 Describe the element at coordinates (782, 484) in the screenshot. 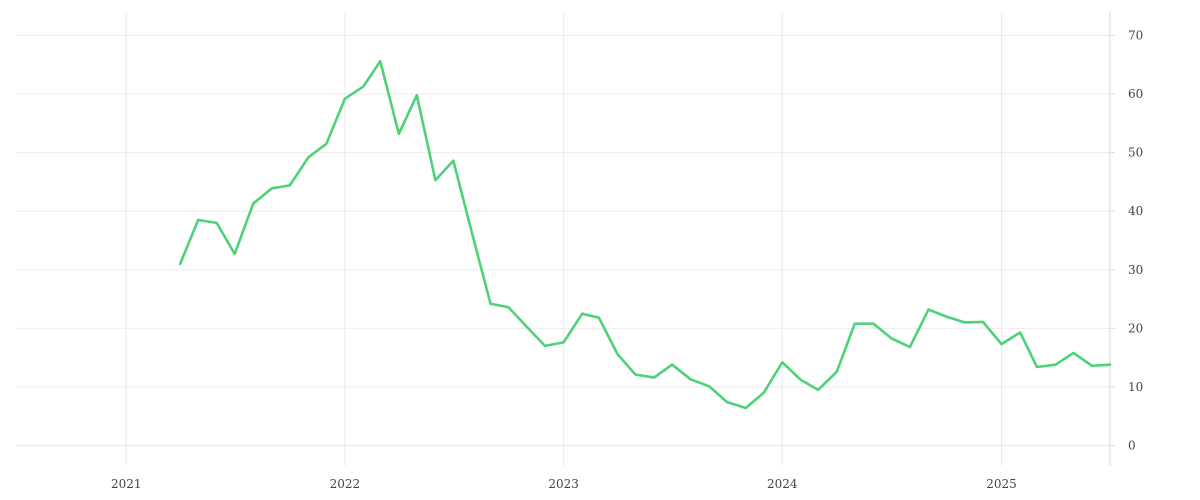

I see `x-tick-label: 2024` at that location.